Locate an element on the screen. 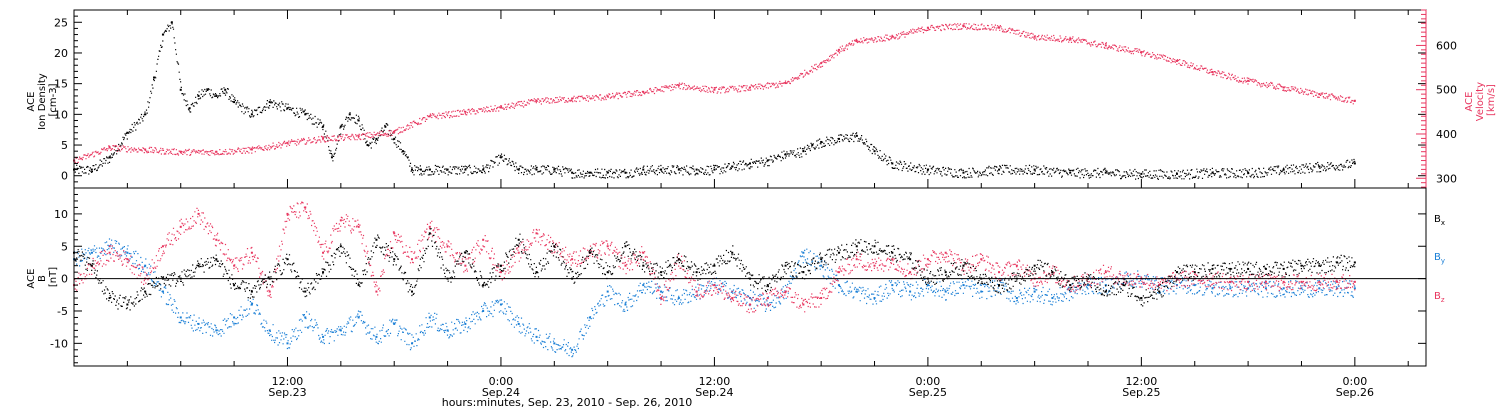 This screenshot has width=1500, height=410. y-tick-label: 15 is located at coordinates (61, 84).